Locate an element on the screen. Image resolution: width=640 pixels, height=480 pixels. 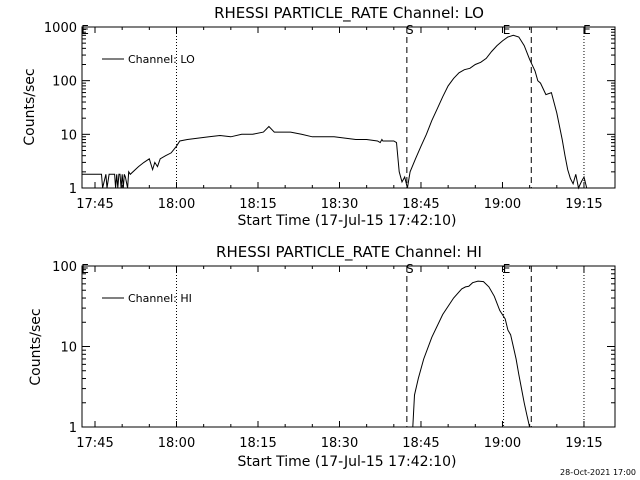
panel-lo-xlabel: Start Time (17-Jul-15 17:42:10) is located at coordinates (346, 221).